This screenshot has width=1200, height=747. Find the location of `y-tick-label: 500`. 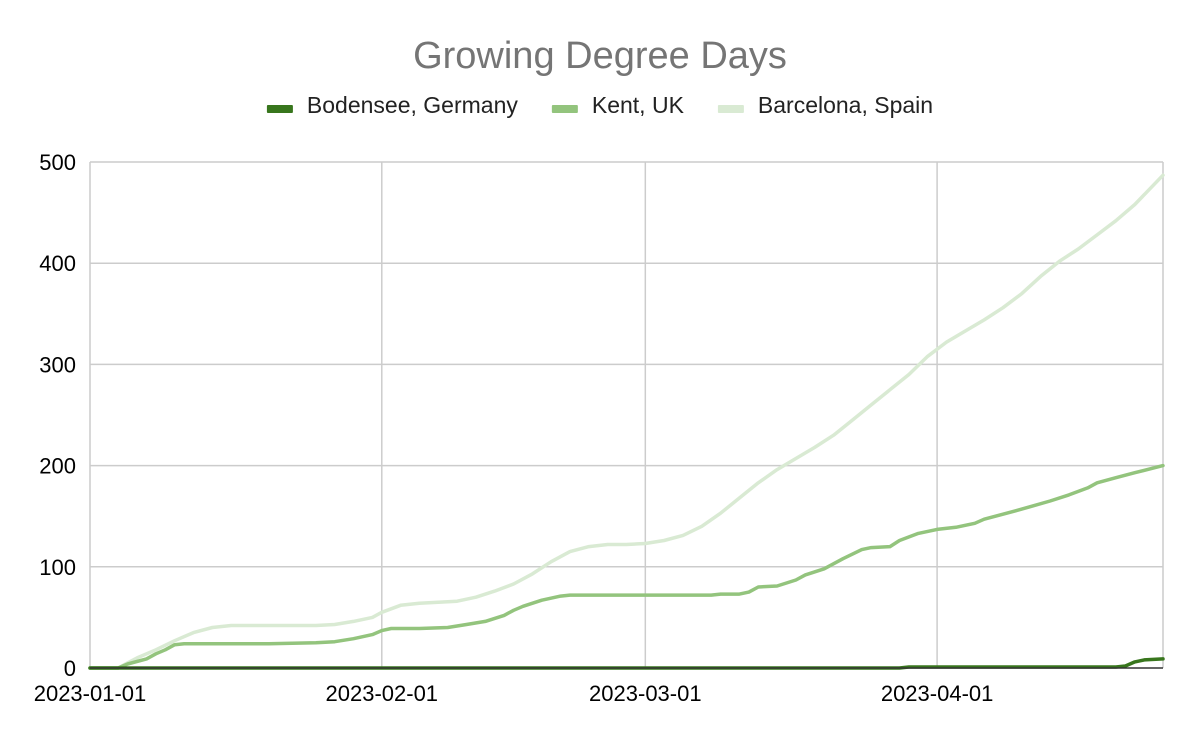

y-tick-label: 500 is located at coordinates (57, 162).